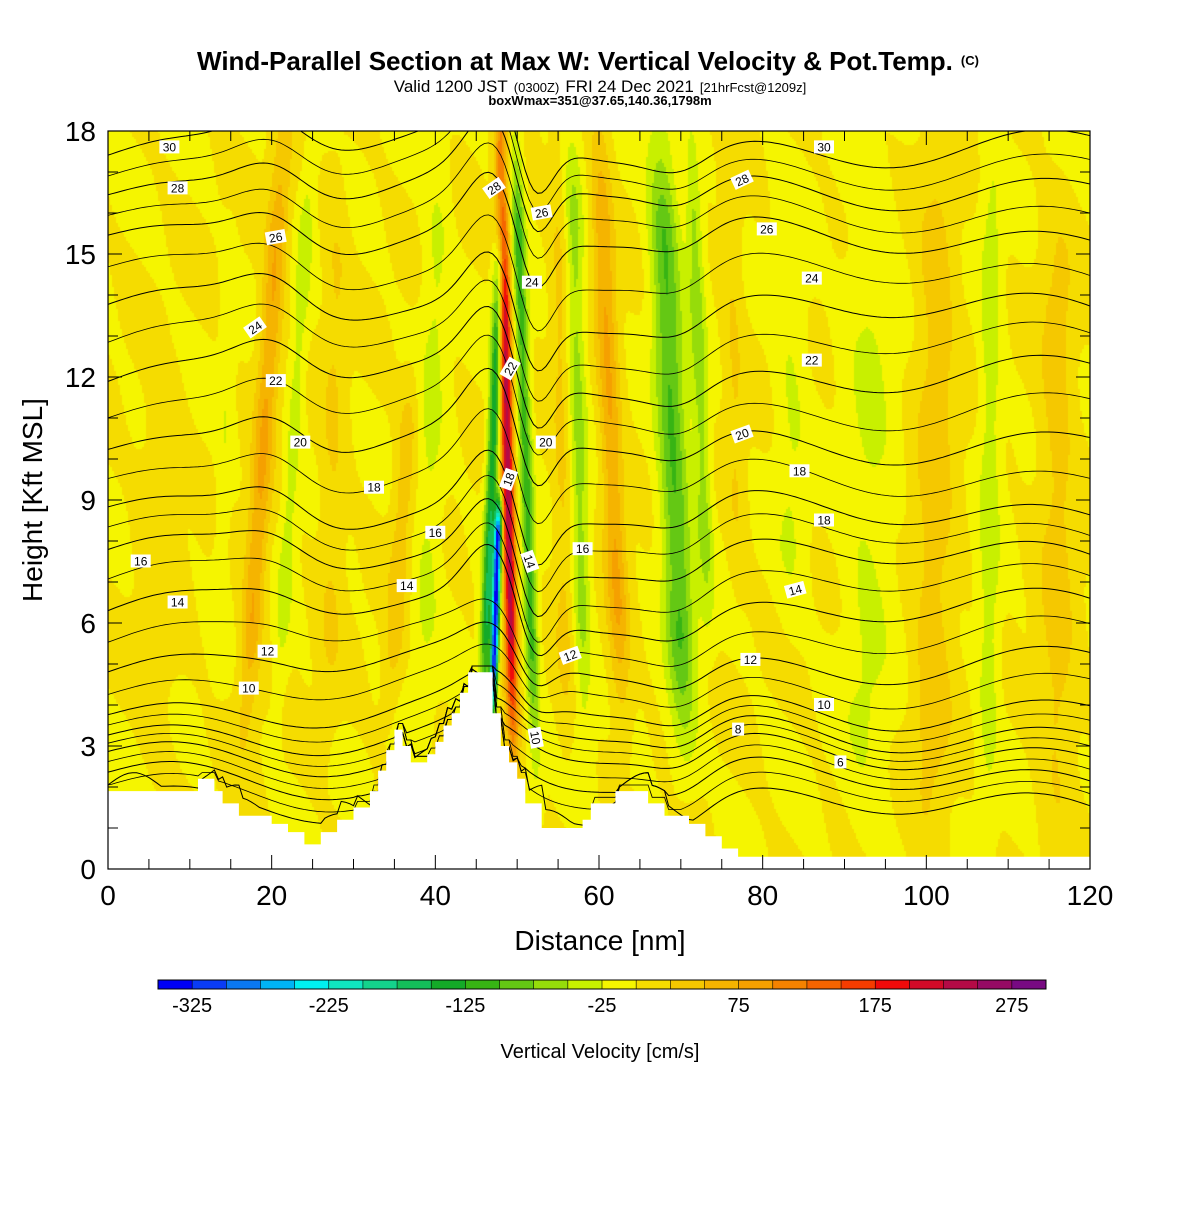 This screenshot has height=1205, width=1200. Describe the element at coordinates (811, 360) in the screenshot. I see `contour-label: 22` at that location.